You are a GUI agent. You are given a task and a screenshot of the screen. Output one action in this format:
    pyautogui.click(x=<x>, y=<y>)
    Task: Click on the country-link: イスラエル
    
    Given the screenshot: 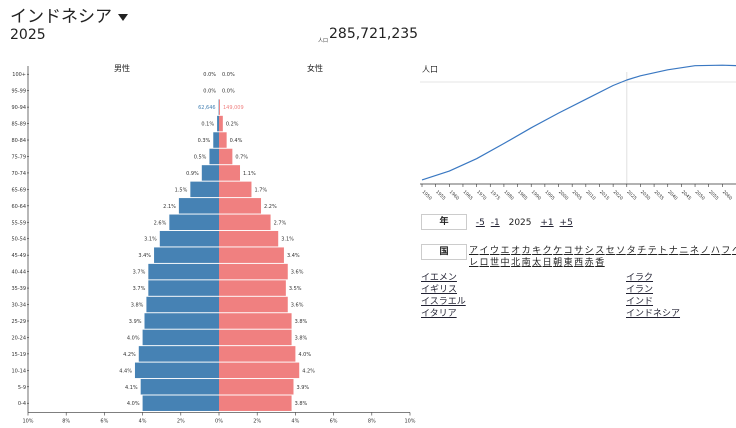 What is the action you would take?
    pyautogui.click(x=443, y=302)
    